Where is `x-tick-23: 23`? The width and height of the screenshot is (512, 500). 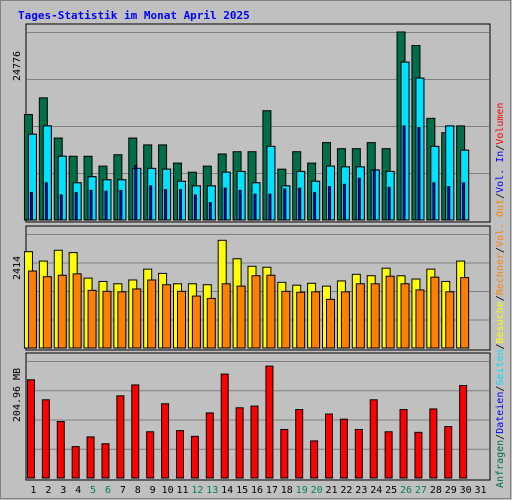 x-tick-23: 23 is located at coordinates (361, 490).